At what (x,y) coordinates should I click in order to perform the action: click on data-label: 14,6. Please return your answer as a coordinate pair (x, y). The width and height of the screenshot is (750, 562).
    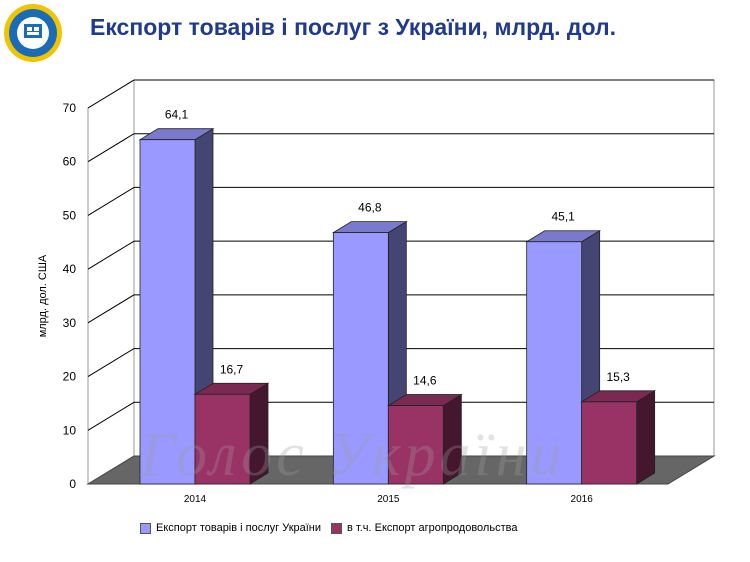
    Looking at the image, I should click on (425, 381).